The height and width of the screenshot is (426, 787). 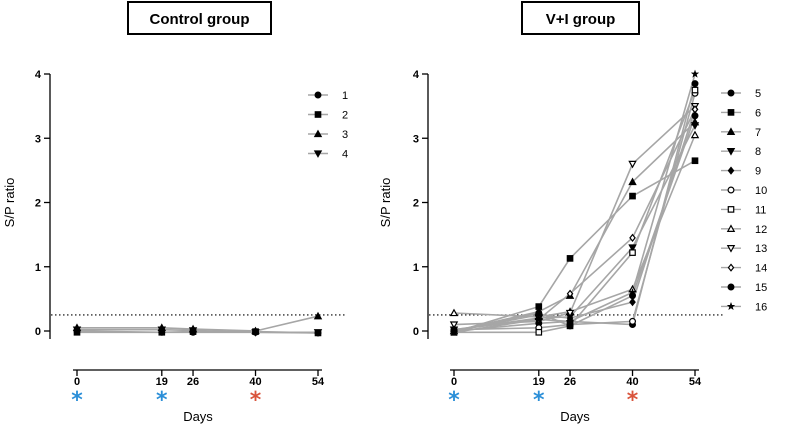 What do you see at coordinates (345, 155) in the screenshot?
I see `legend-label: 4` at bounding box center [345, 155].